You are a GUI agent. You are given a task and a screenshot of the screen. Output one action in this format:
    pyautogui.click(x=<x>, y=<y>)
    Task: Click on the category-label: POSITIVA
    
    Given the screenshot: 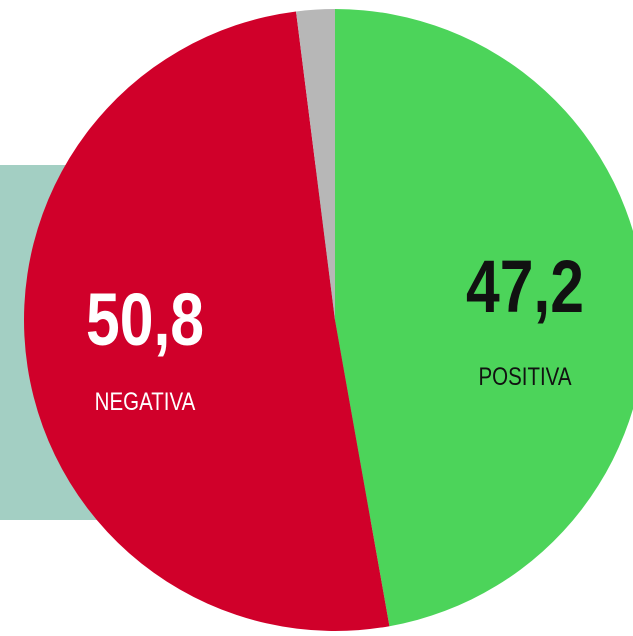 What is the action you would take?
    pyautogui.click(x=525, y=376)
    